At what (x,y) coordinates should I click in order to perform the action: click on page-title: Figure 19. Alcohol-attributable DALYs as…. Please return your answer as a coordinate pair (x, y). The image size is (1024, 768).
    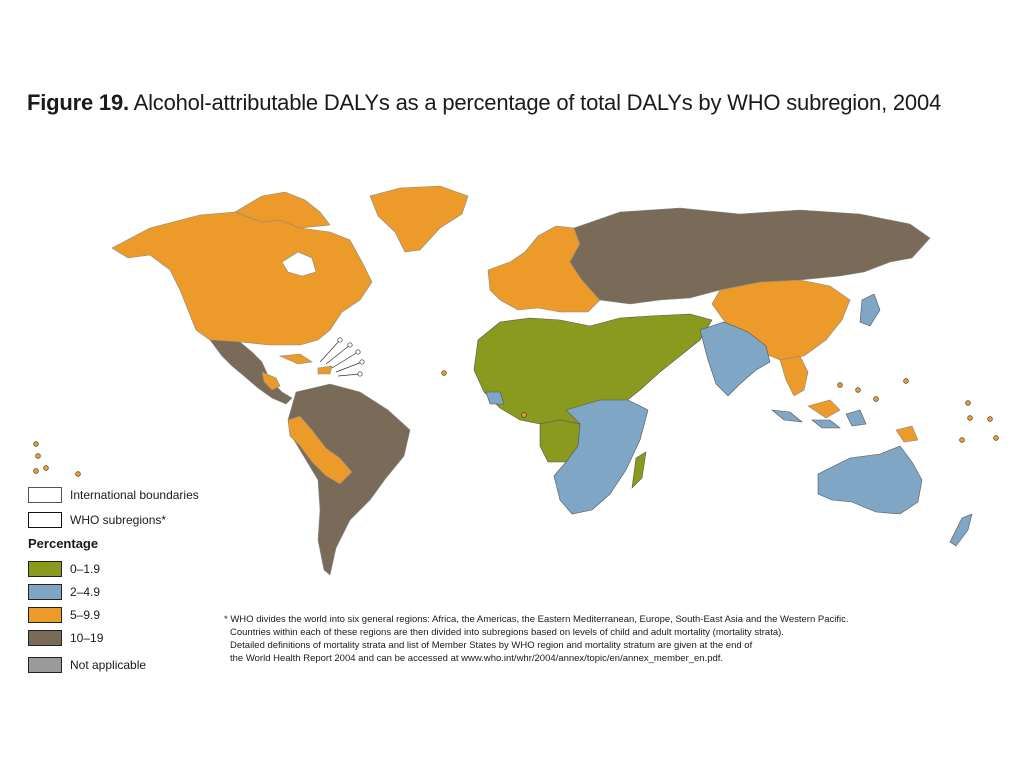
    Looking at the image, I should click on (484, 103).